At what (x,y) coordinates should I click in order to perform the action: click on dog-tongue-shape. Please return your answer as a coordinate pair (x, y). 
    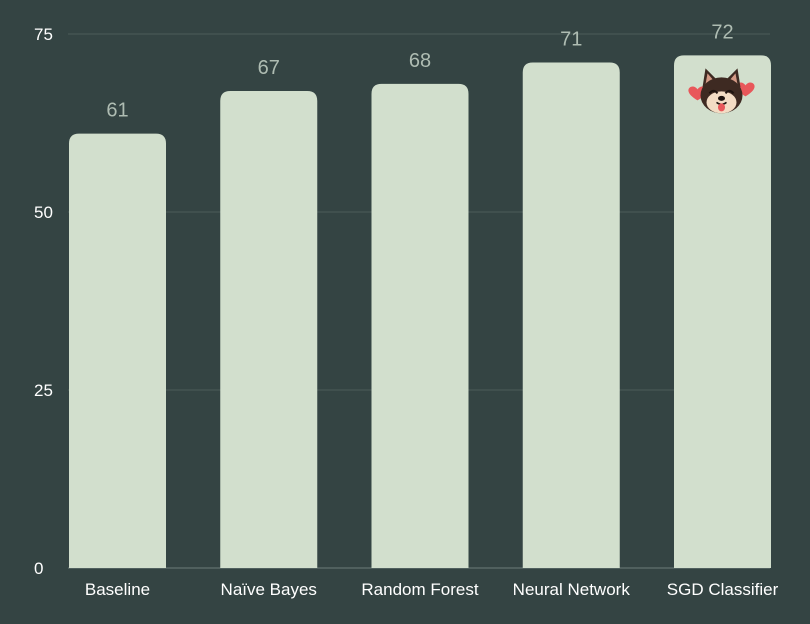
    Looking at the image, I should click on (721, 107).